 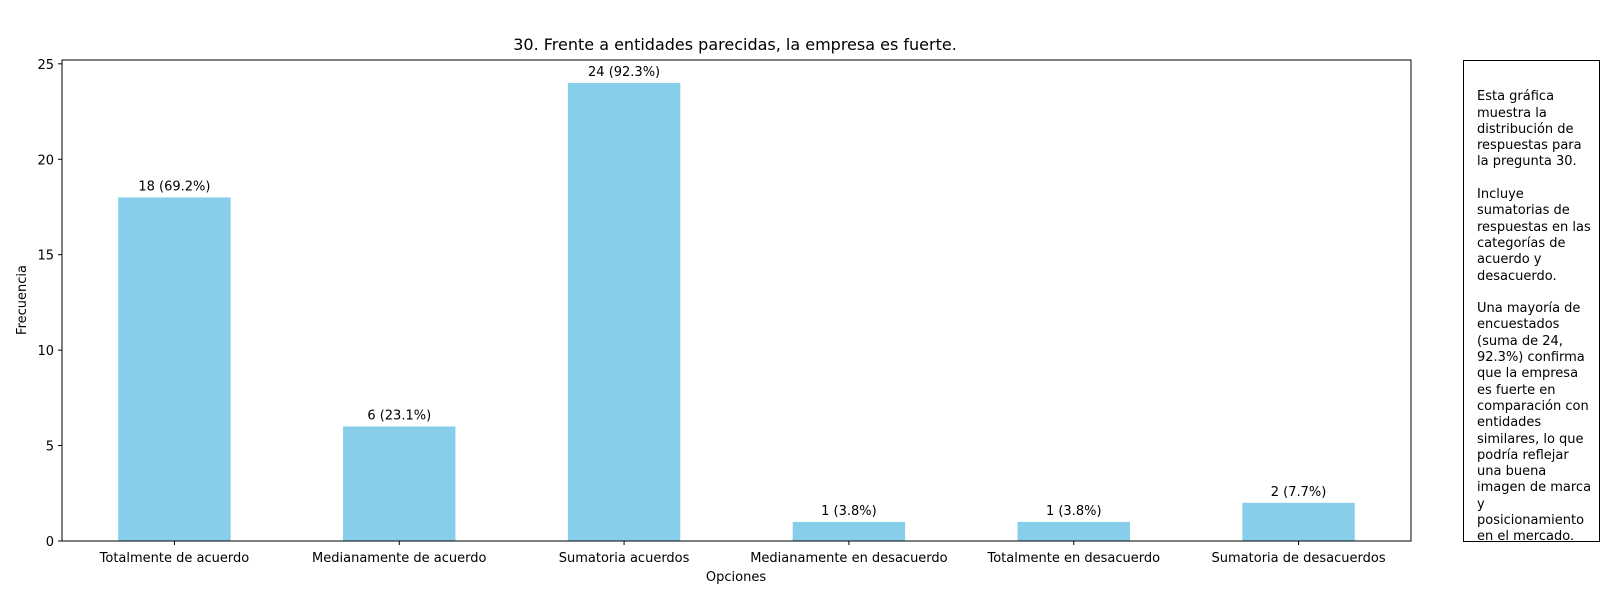 What do you see at coordinates (1299, 492) in the screenshot?
I see `data-label: 2 (7.7%)` at bounding box center [1299, 492].